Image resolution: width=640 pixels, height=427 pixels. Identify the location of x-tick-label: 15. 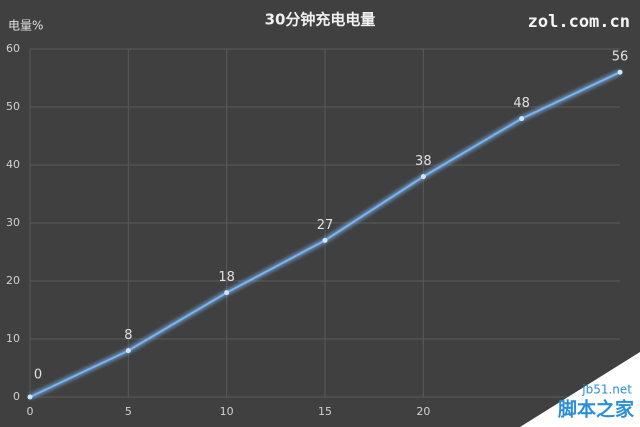
(325, 411).